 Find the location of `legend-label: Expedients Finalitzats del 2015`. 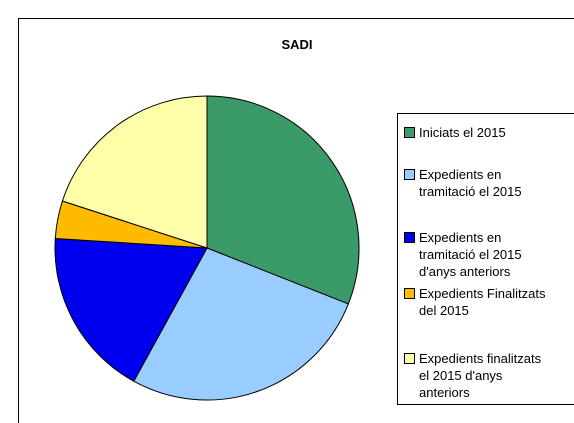

legend-label: Expedients Finalitzats del 2015 is located at coordinates (482, 302).